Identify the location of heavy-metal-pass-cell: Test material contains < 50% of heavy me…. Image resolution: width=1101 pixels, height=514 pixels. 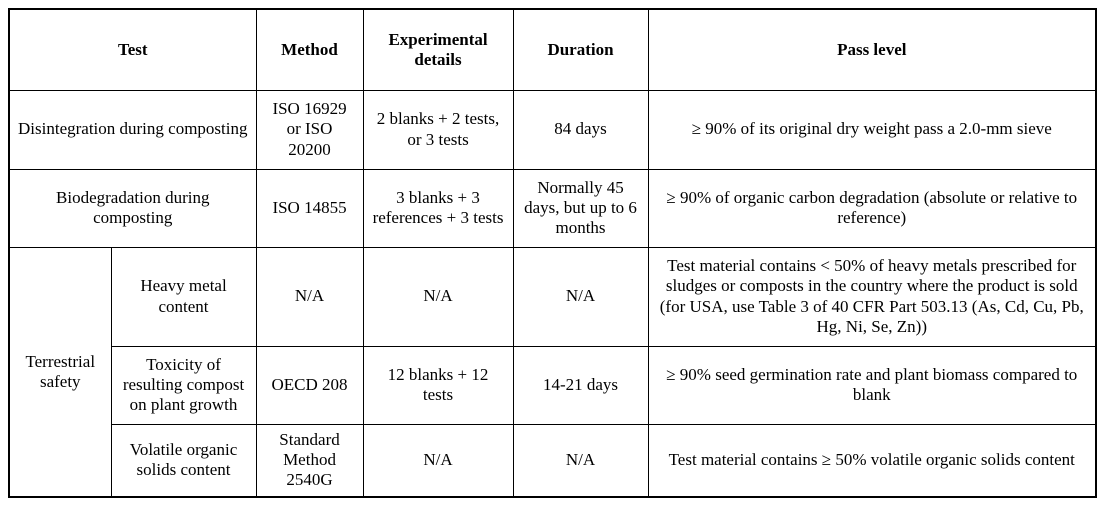
(872, 296).